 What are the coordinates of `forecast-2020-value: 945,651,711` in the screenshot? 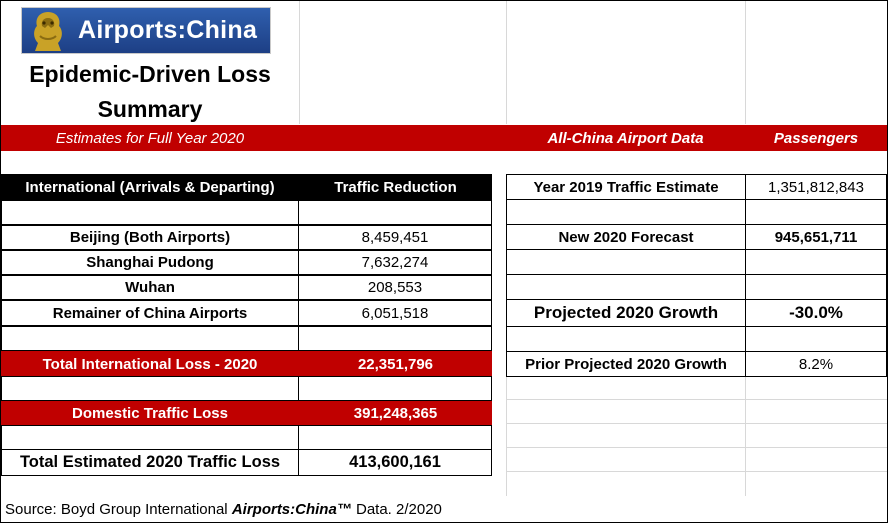 It's located at (816, 237).